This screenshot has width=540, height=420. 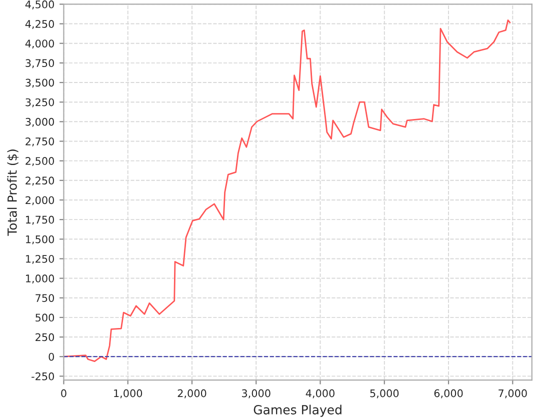 I want to click on x-tick-label: 1,000, so click(x=128, y=393).